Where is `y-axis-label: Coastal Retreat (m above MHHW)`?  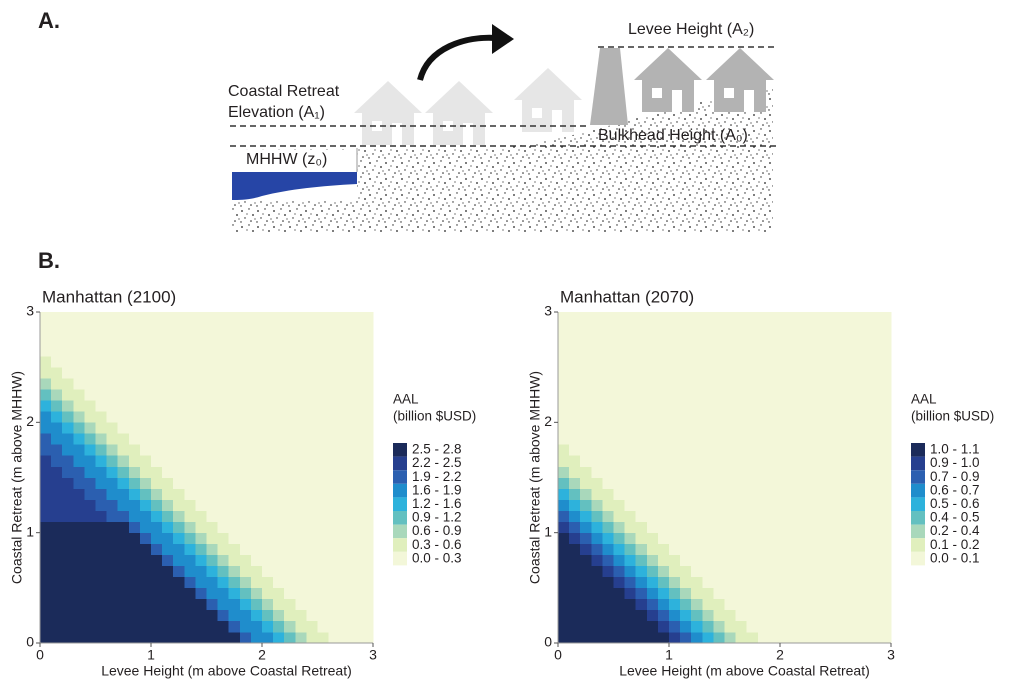 y-axis-label: Coastal Retreat (m above MHHW) is located at coordinates (17, 477).